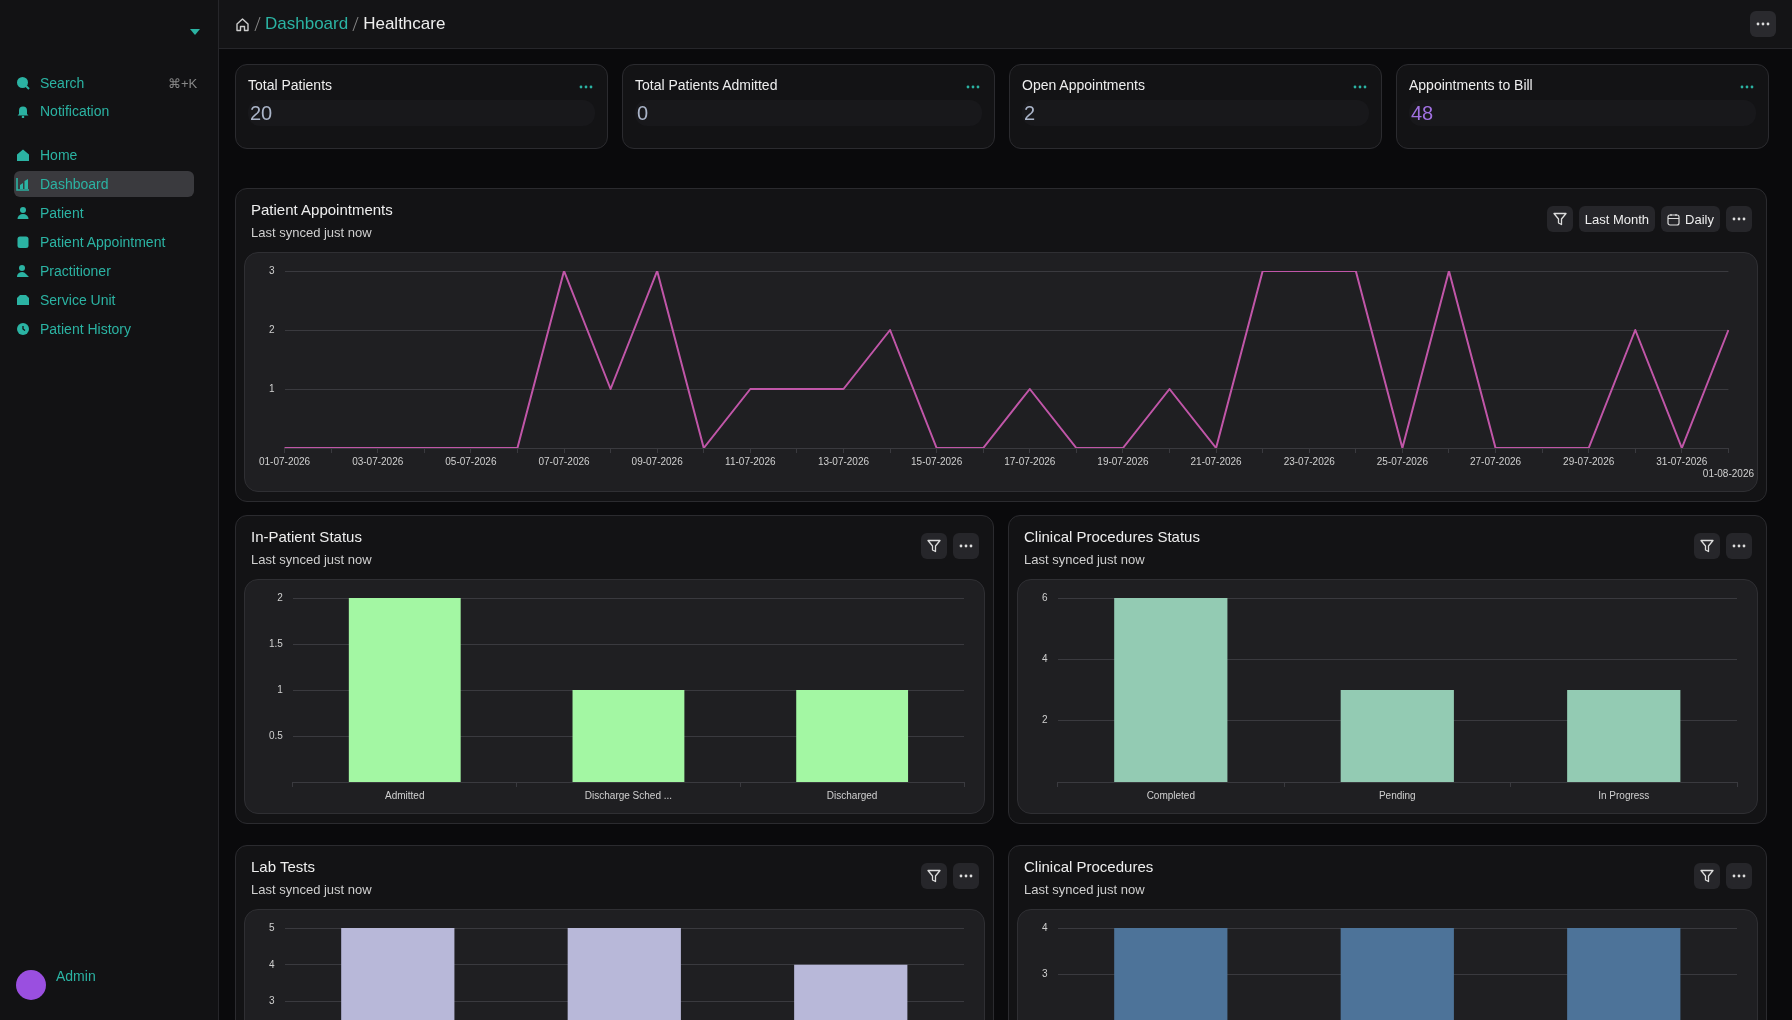  Describe the element at coordinates (937, 461) in the screenshot. I see `x-tick-label: 15-07-2026` at that location.